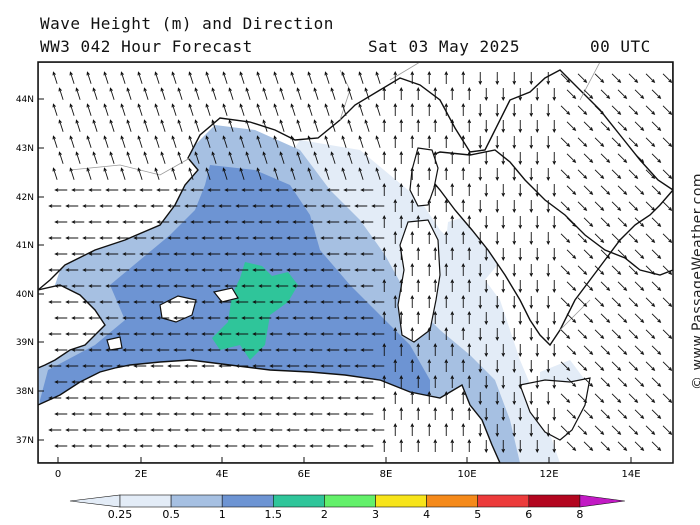 This screenshot has height=525, width=700. Describe the element at coordinates (375, 514) in the screenshot. I see `legend-label: 3` at that location.